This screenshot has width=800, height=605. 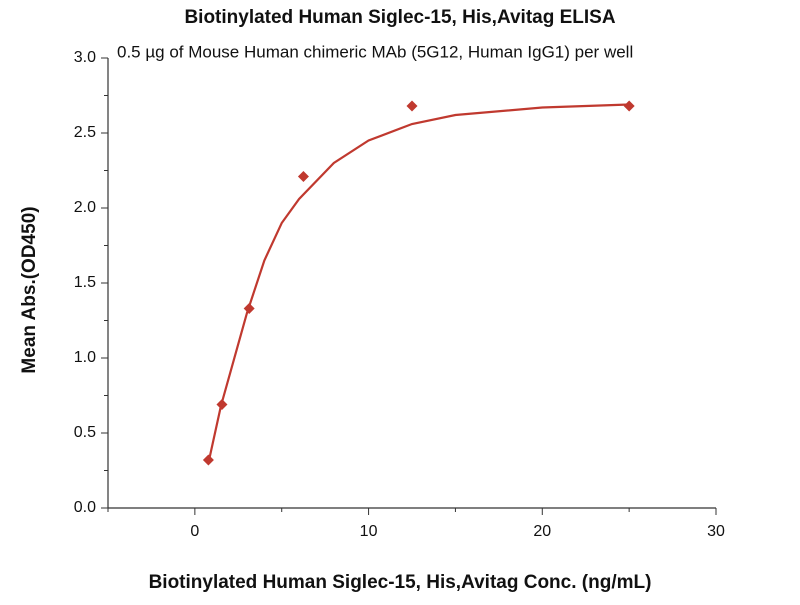 What do you see at coordinates (85, 507) in the screenshot?
I see `y-tick-label: 0.0` at bounding box center [85, 507].